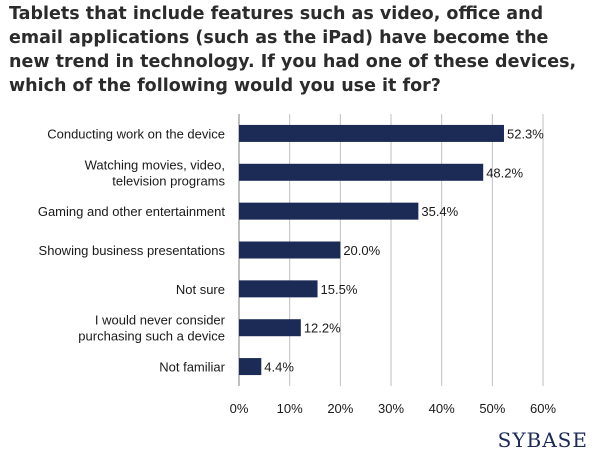 This screenshot has height=460, width=600. Describe the element at coordinates (200, 289) in the screenshot. I see `category-label: Not sure` at that location.